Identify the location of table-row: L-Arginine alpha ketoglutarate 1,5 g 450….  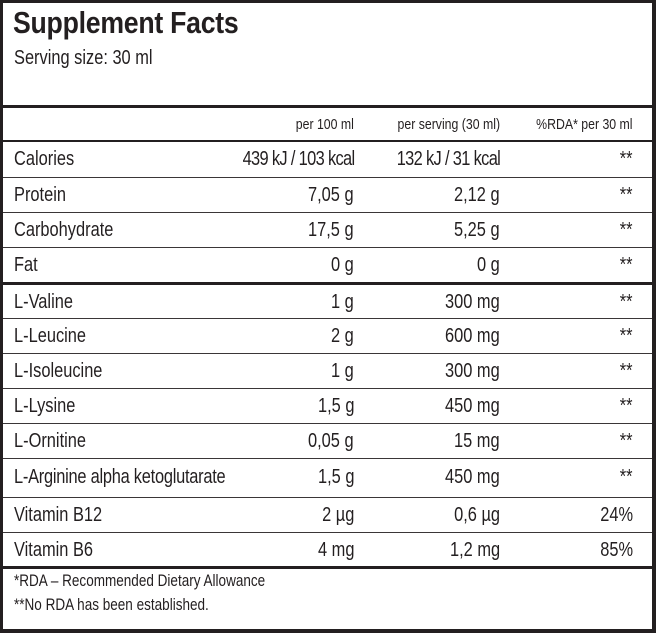
(327, 477).